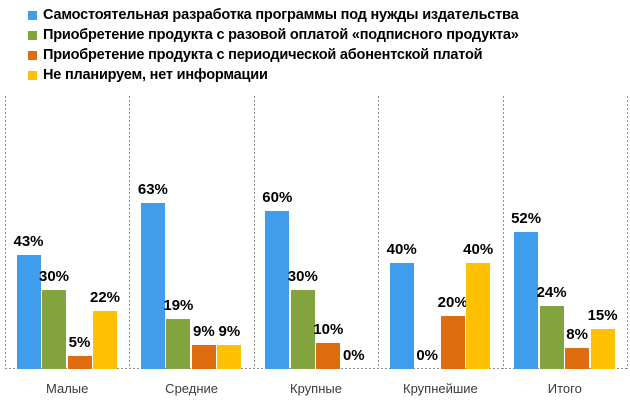 This screenshot has width=630, height=404. Describe the element at coordinates (192, 388) in the screenshot. I see `category-label: Средние` at that location.